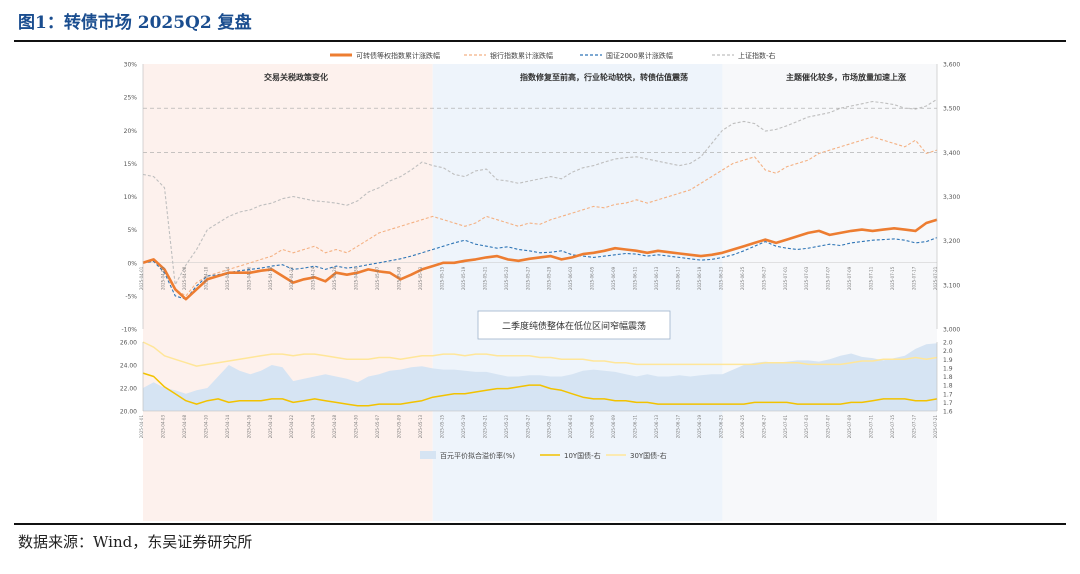 This screenshot has width=1080, height=574. I want to click on x-tick-label: 2025-07-11, so click(871, 278).